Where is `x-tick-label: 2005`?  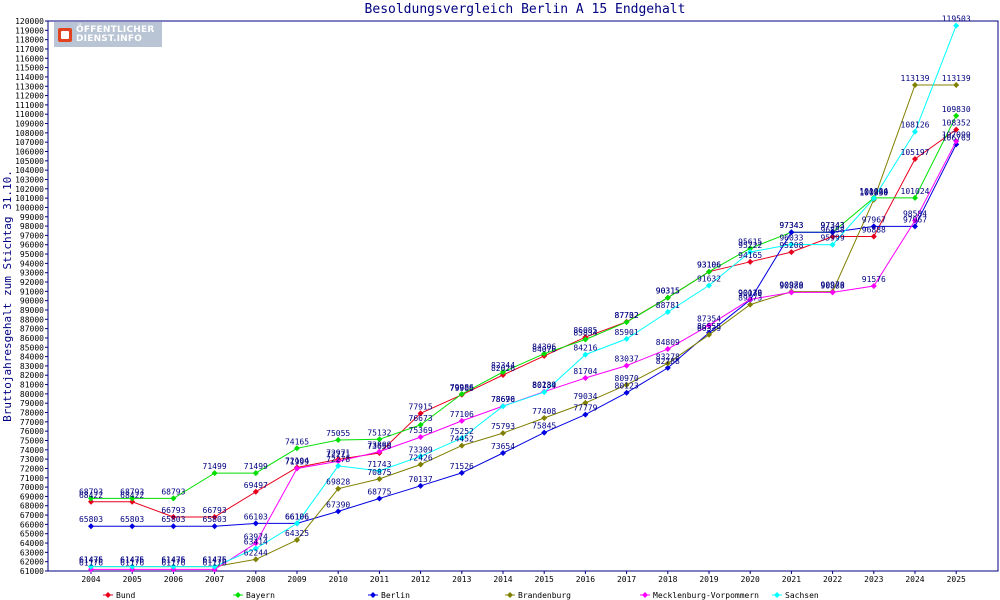 x-tick-label: 2005 is located at coordinates (132, 579).